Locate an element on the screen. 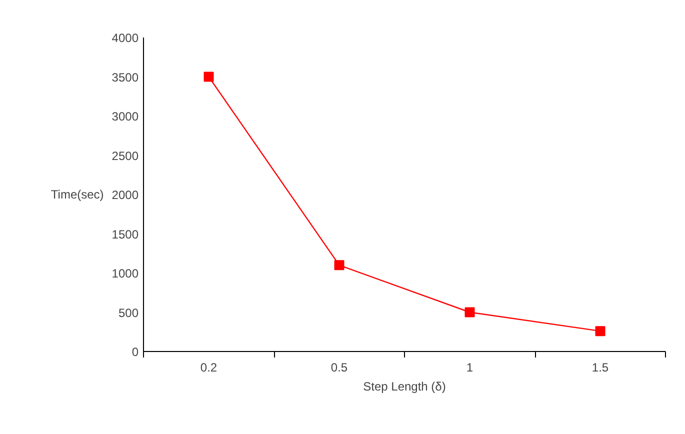  x-tick-label: 1.5 is located at coordinates (600, 367).